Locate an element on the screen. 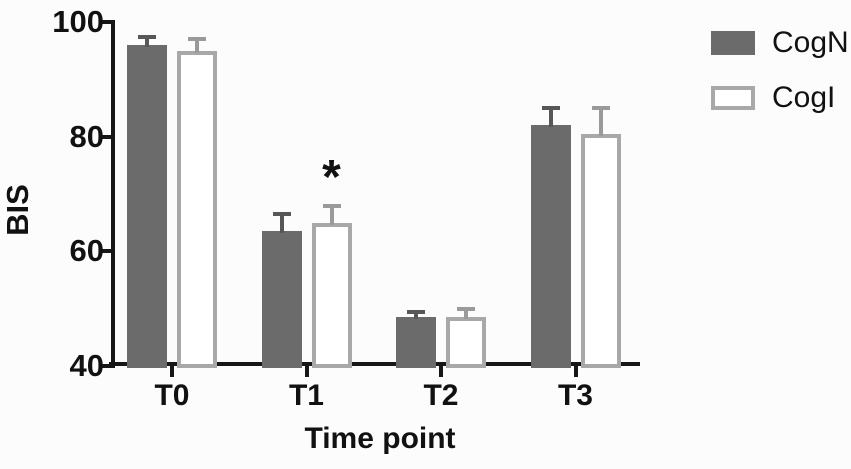 The image size is (851, 469). bar-cogi-T2 is located at coordinates (466, 342).